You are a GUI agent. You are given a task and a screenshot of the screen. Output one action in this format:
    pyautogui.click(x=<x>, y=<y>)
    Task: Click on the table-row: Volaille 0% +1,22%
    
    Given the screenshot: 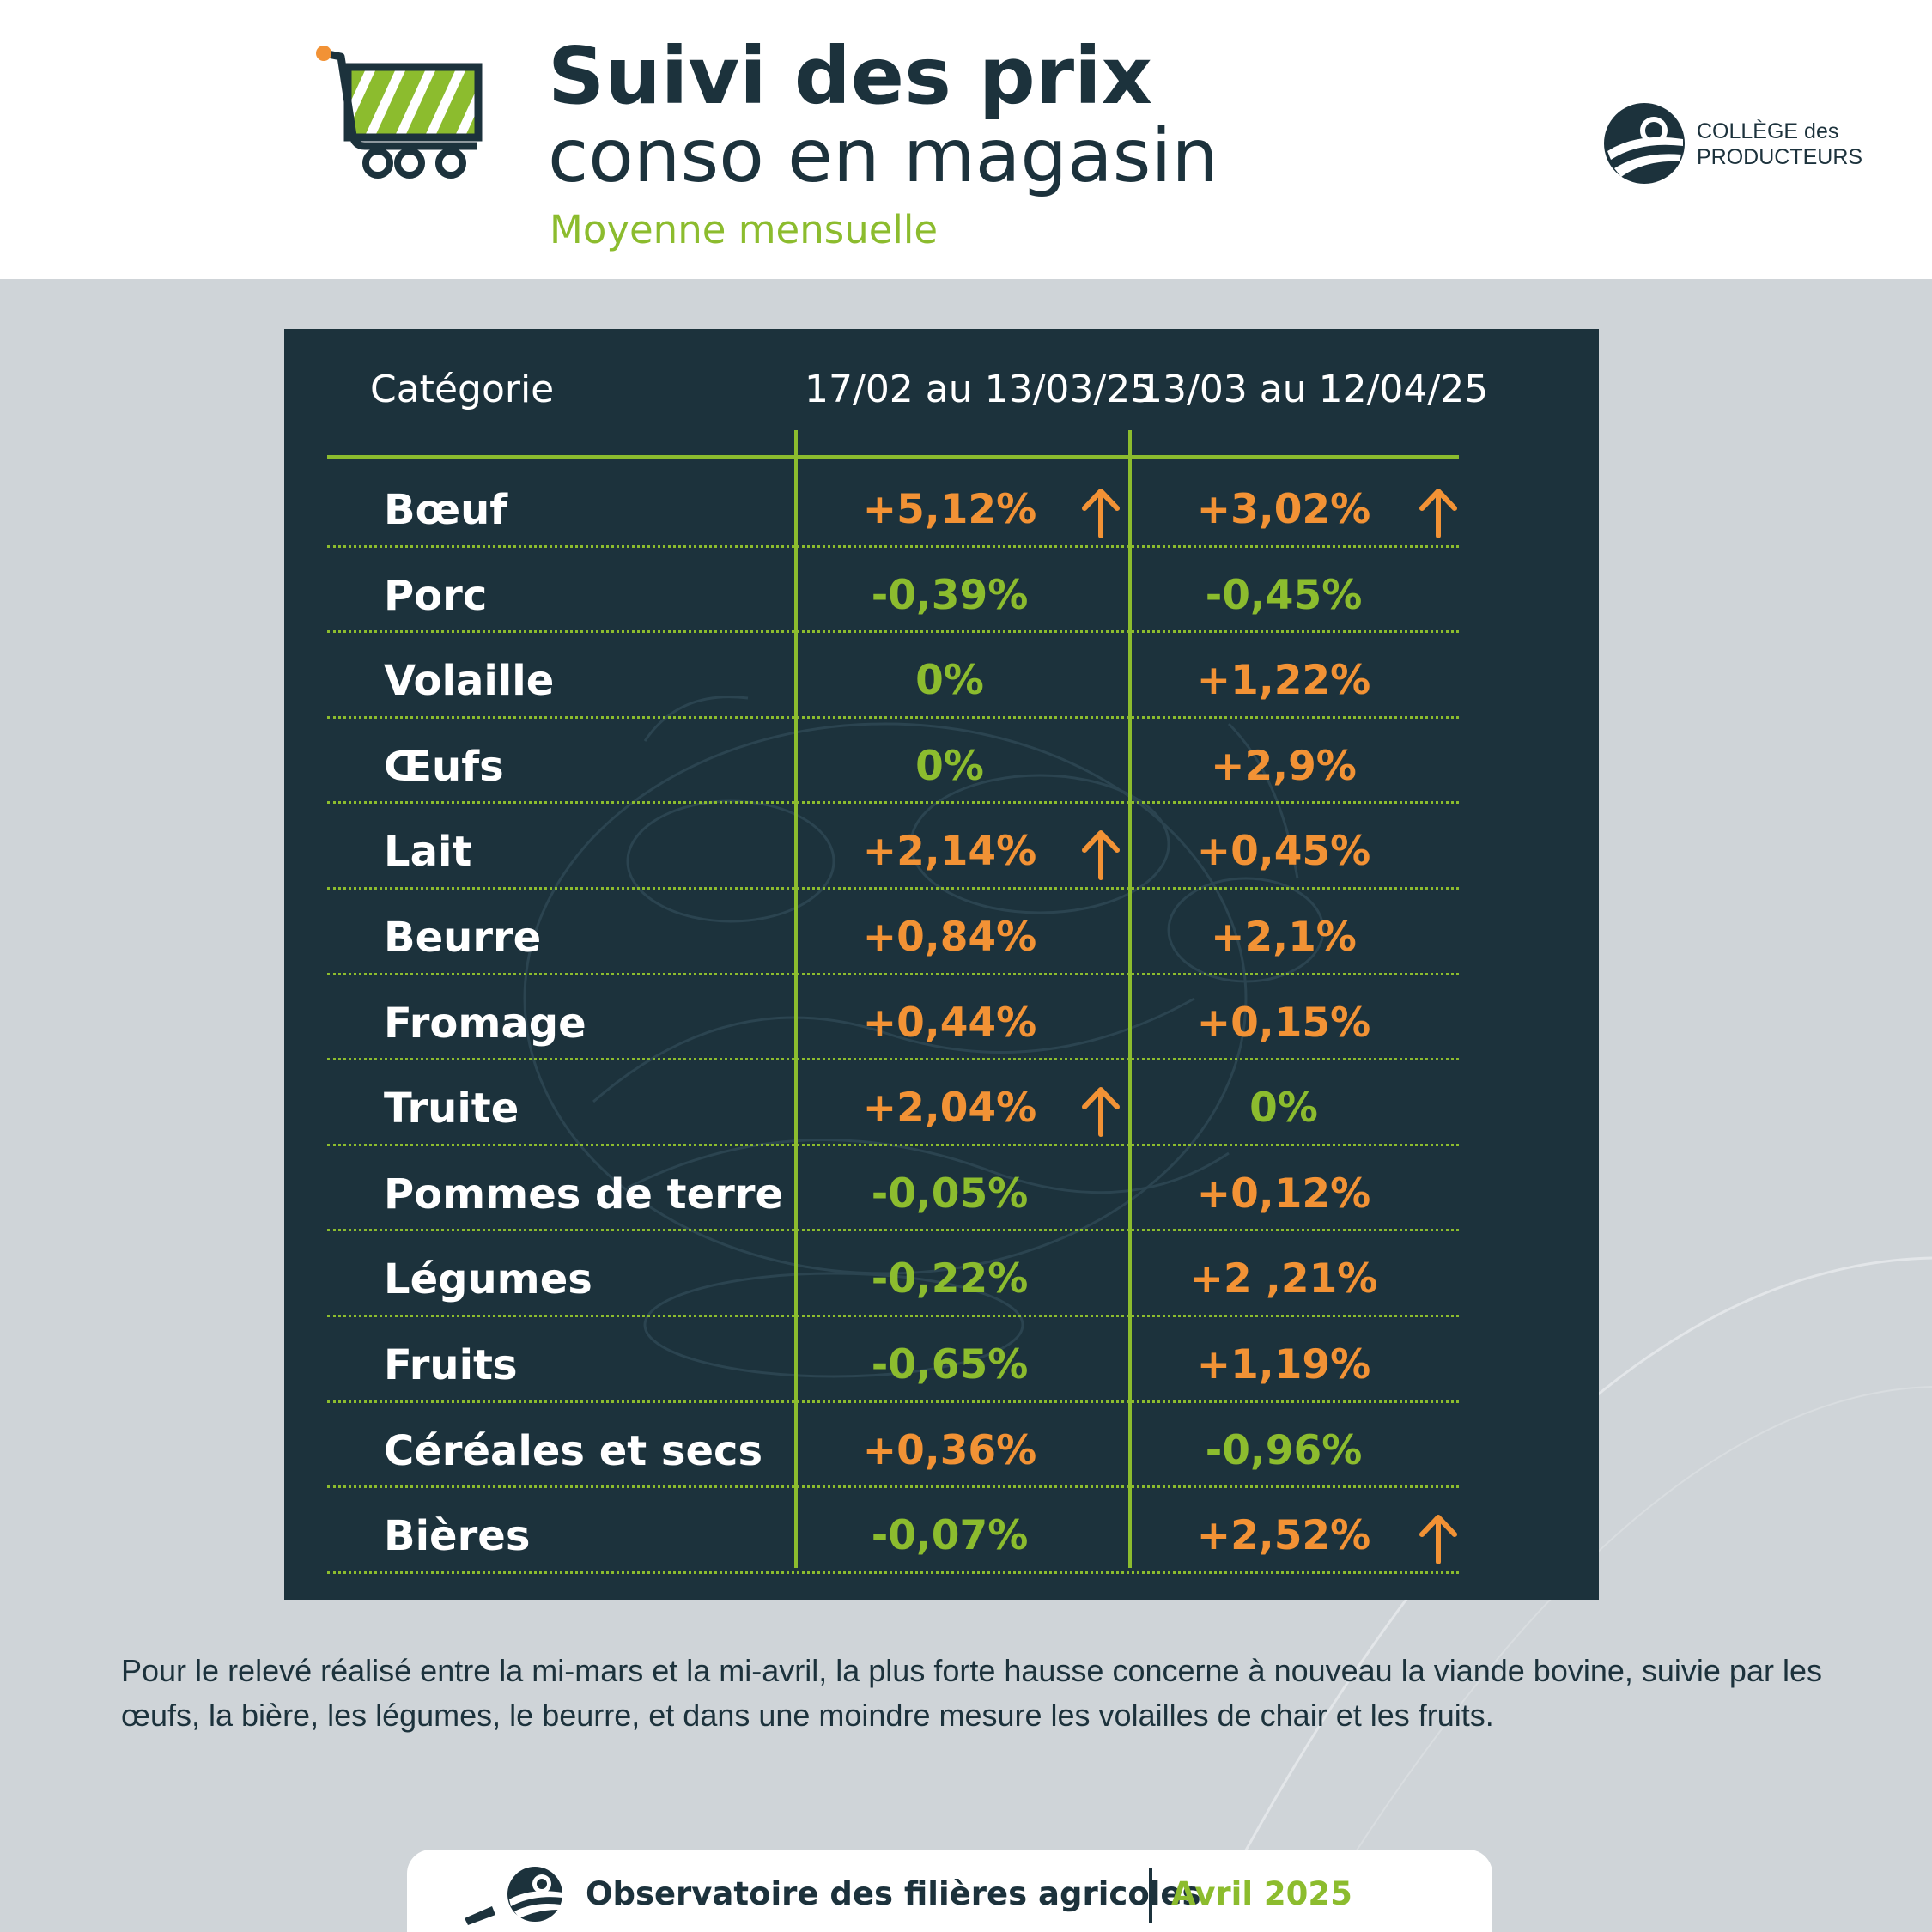 What is the action you would take?
    pyautogui.click(x=893, y=676)
    